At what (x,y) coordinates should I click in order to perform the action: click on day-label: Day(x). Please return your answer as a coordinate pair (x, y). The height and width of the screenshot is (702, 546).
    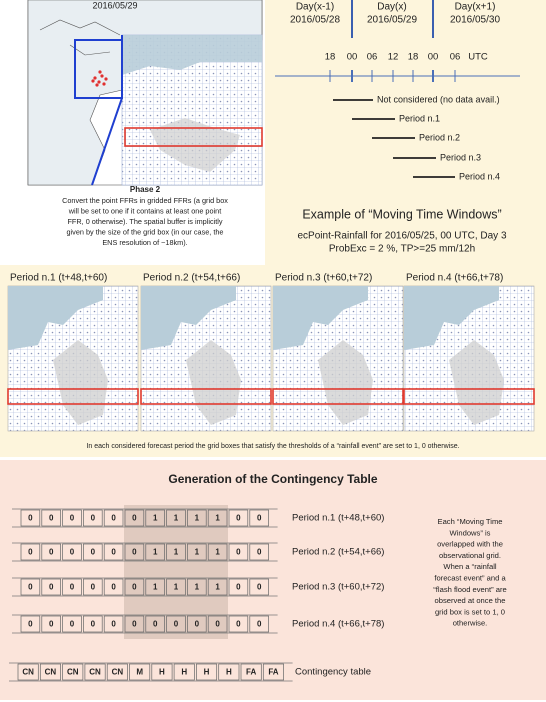
    Looking at the image, I should click on (391, 7).